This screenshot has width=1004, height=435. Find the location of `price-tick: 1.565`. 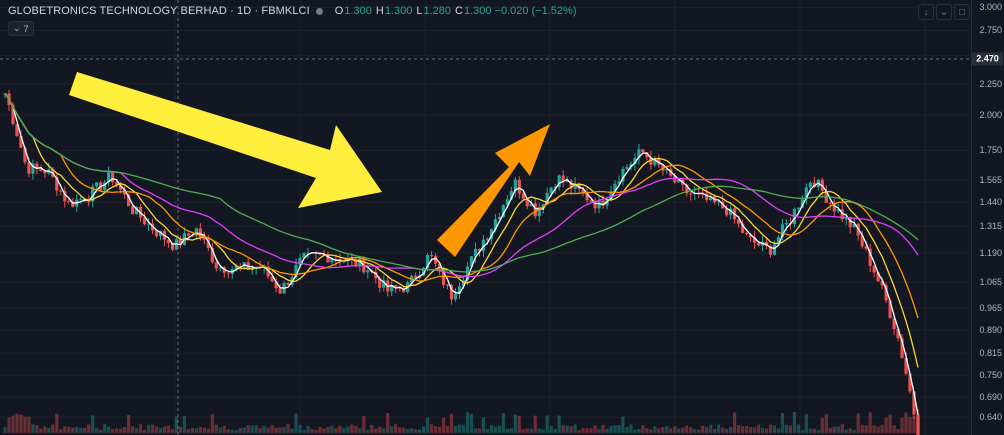

price-tick: 1.565 is located at coordinates (990, 180).